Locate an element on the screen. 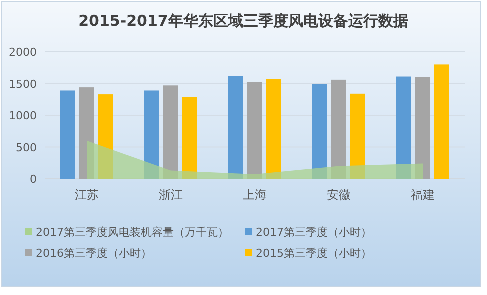  legend-label: 2015第三季度（小时） is located at coordinates (314, 253).